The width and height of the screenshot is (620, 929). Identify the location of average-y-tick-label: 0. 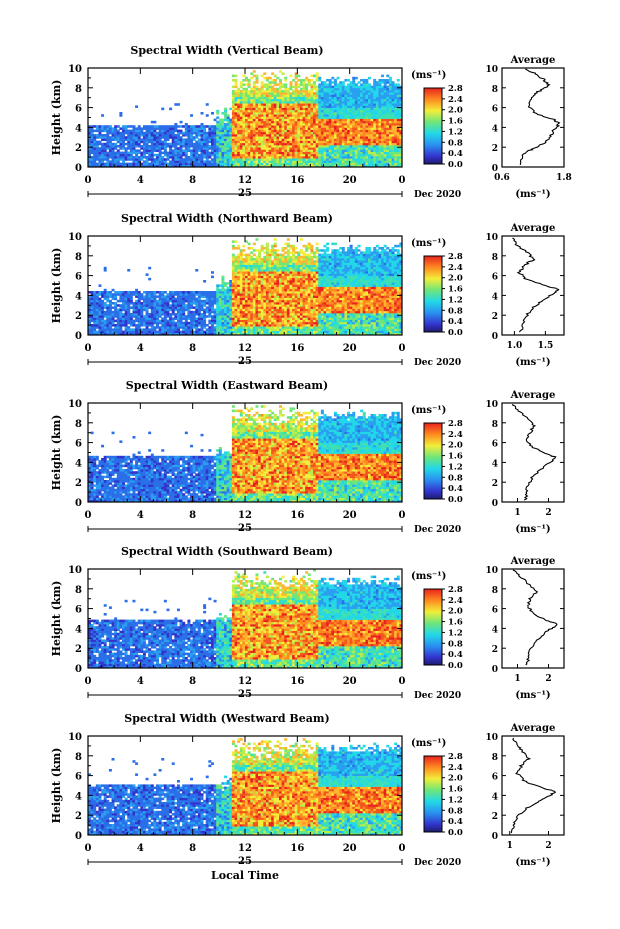
(495, 169).